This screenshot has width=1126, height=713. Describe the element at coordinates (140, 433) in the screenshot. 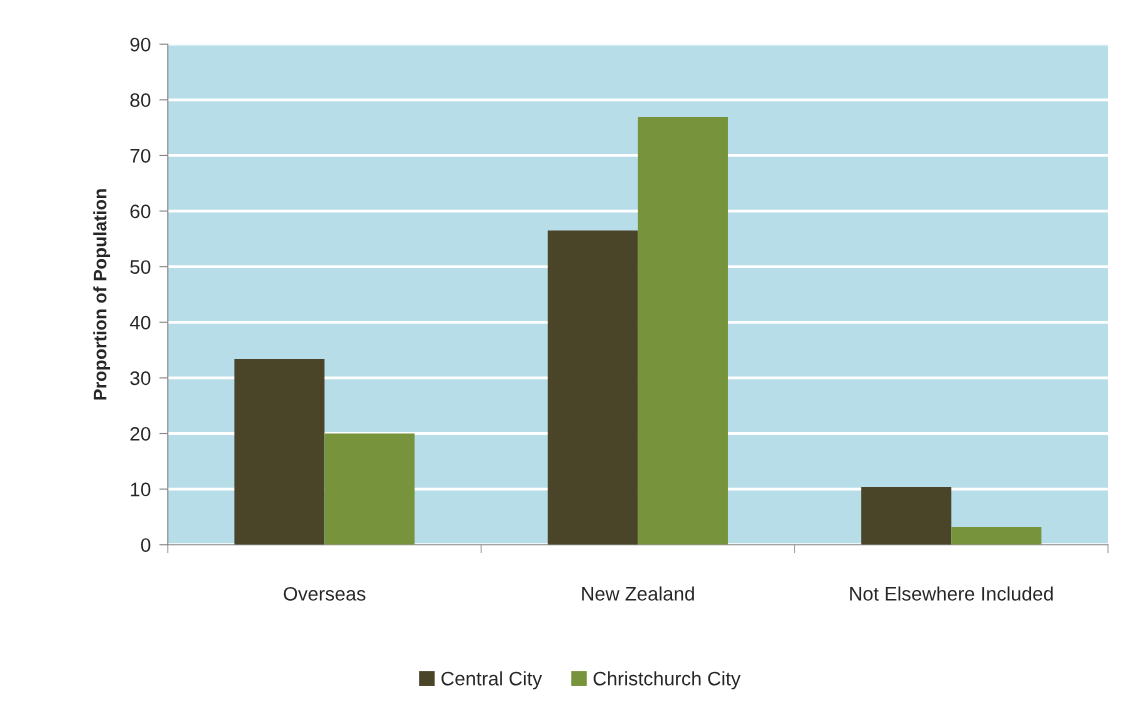

I see `y-tick-label: 20` at that location.